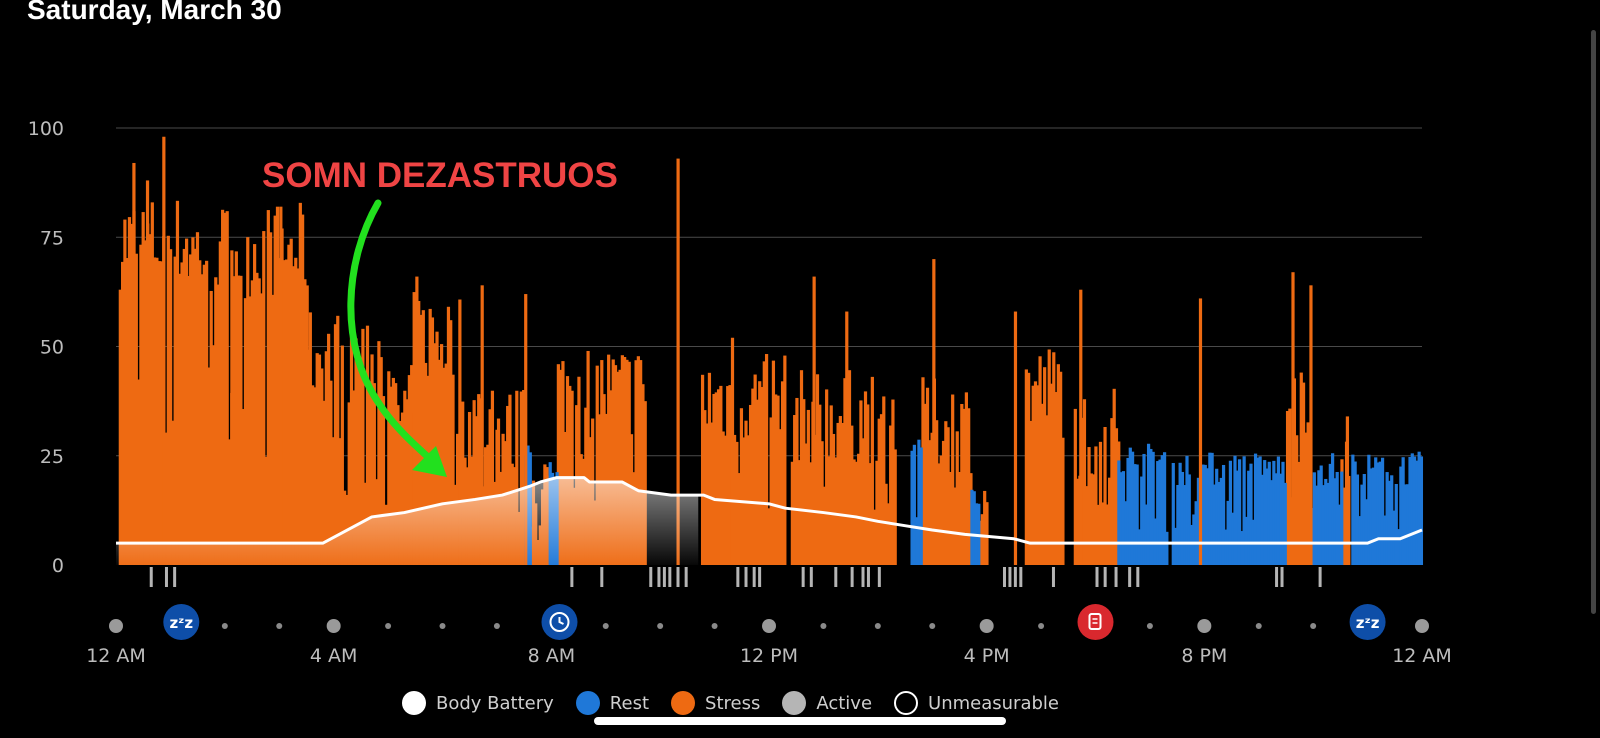  I want to click on sleep-icon-bg, so click(181, 622).